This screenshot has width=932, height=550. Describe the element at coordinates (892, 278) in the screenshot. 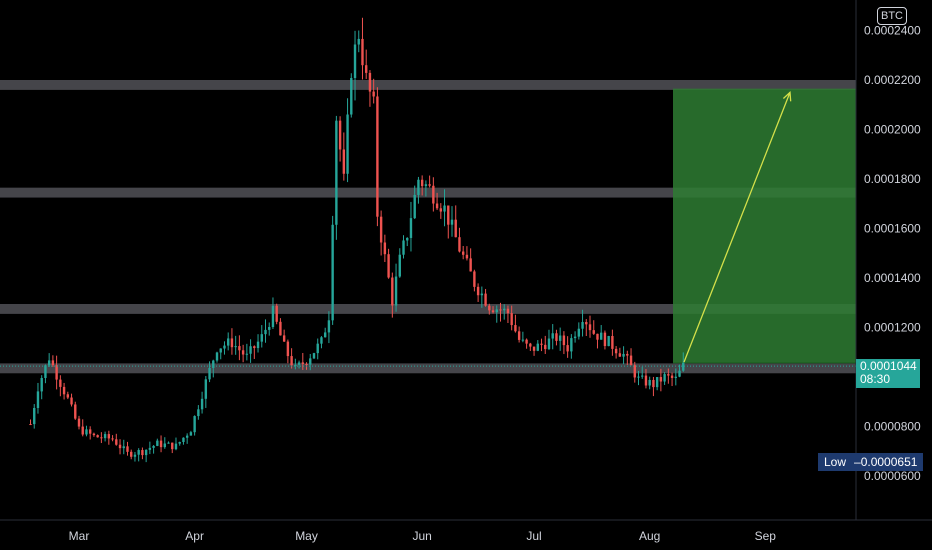

I see `y-tick-label: 0.0001400` at that location.